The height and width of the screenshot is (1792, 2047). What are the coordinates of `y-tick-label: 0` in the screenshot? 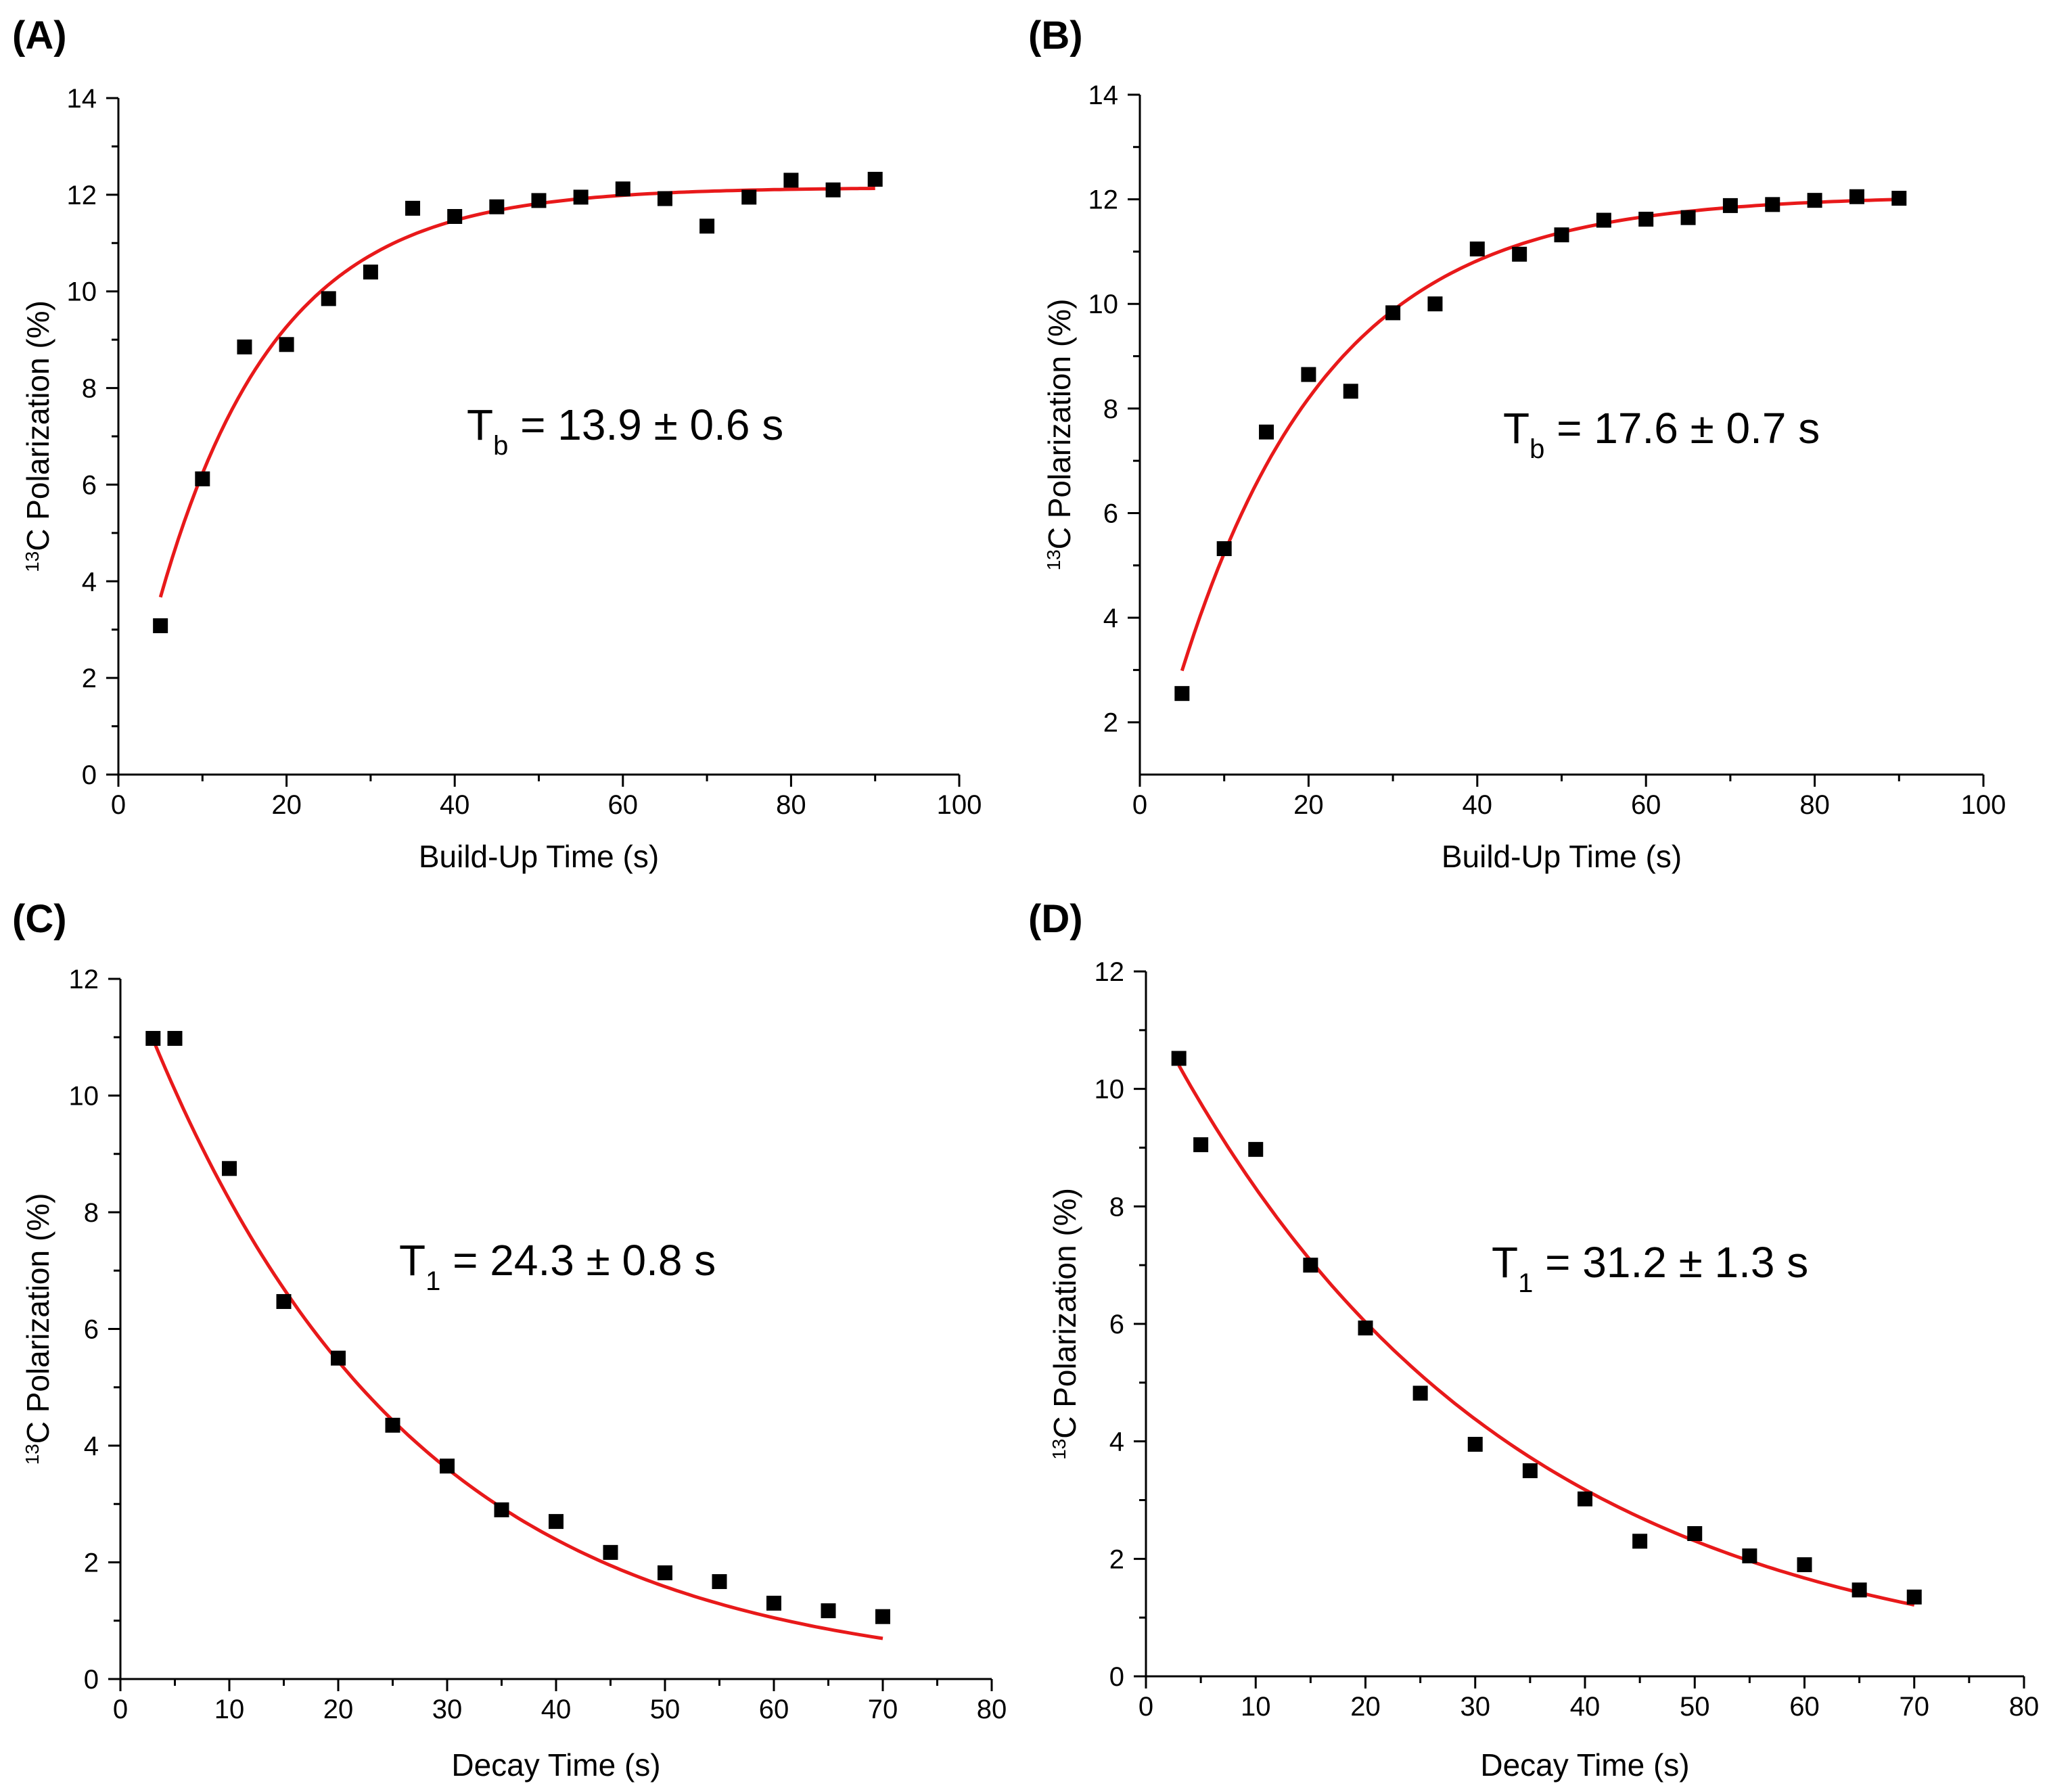 It's located at (1116, 1677).